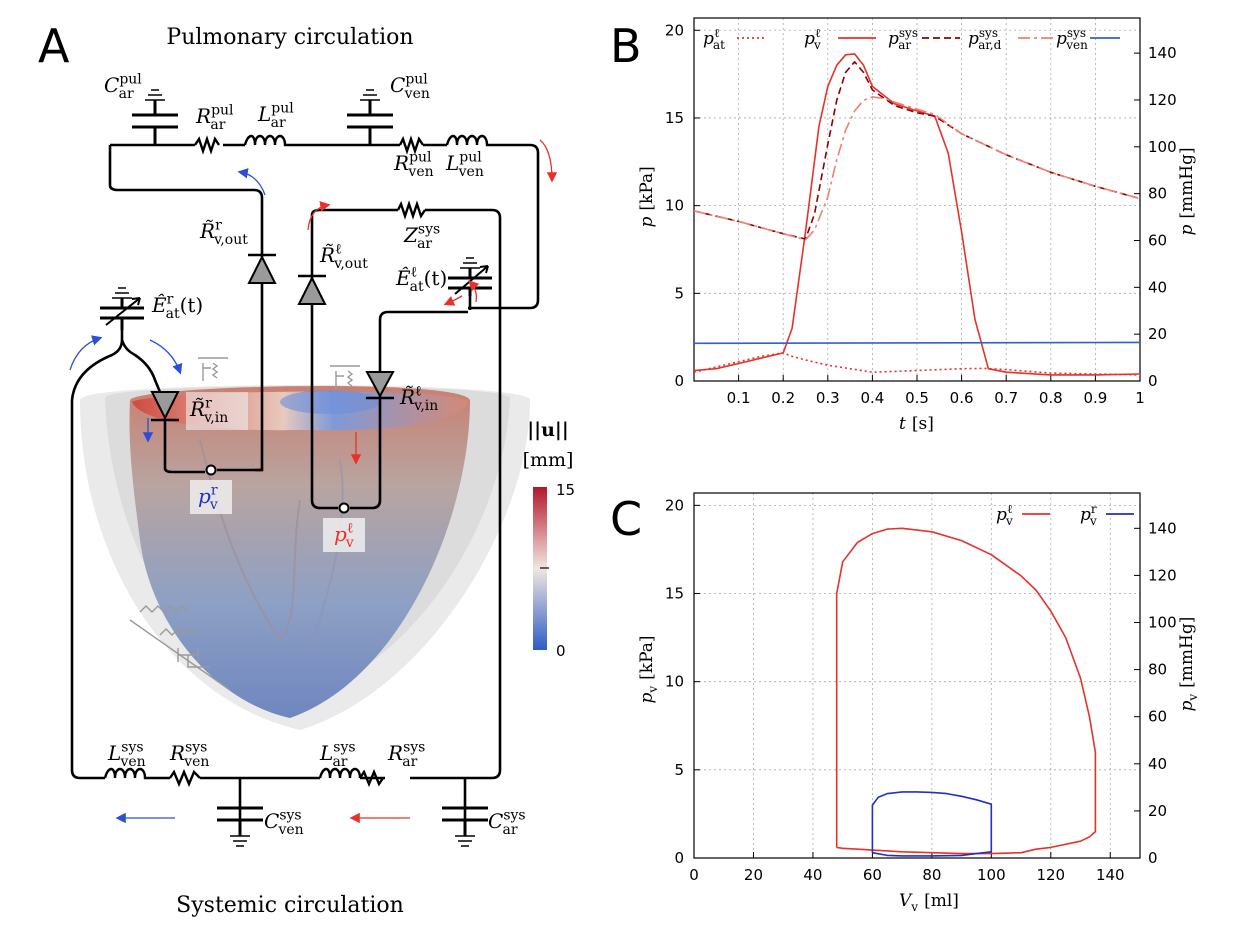 This screenshot has height=948, width=1255. I want to click on x-tick-label: 100, so click(991, 875).